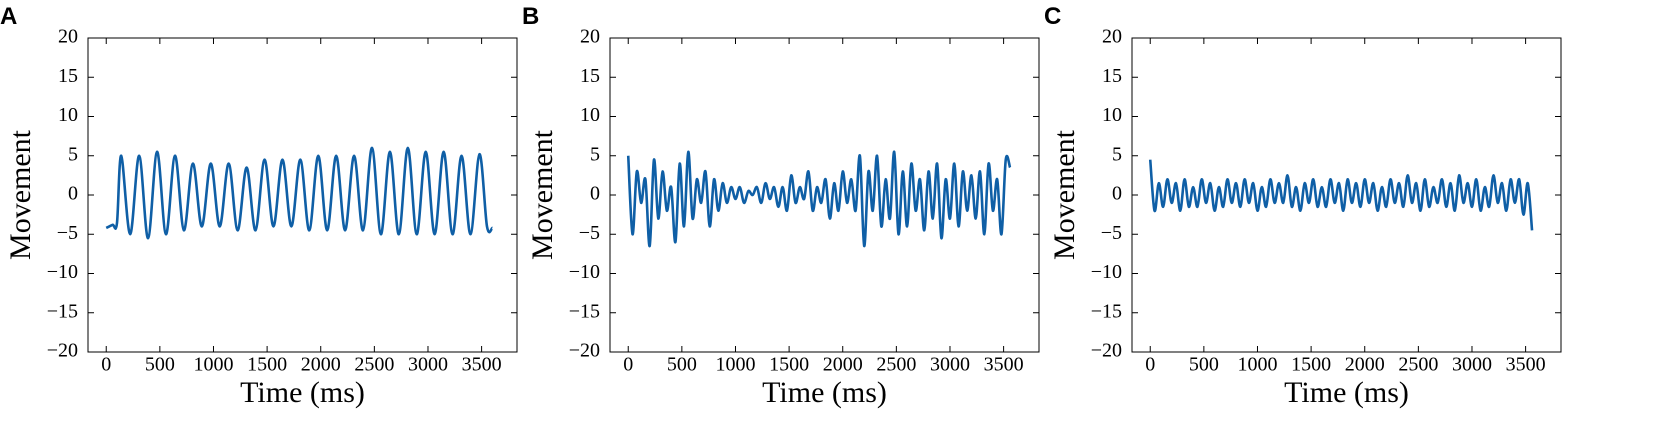  Describe the element at coordinates (1052, 16) in the screenshot. I see `panel-label: C` at that location.